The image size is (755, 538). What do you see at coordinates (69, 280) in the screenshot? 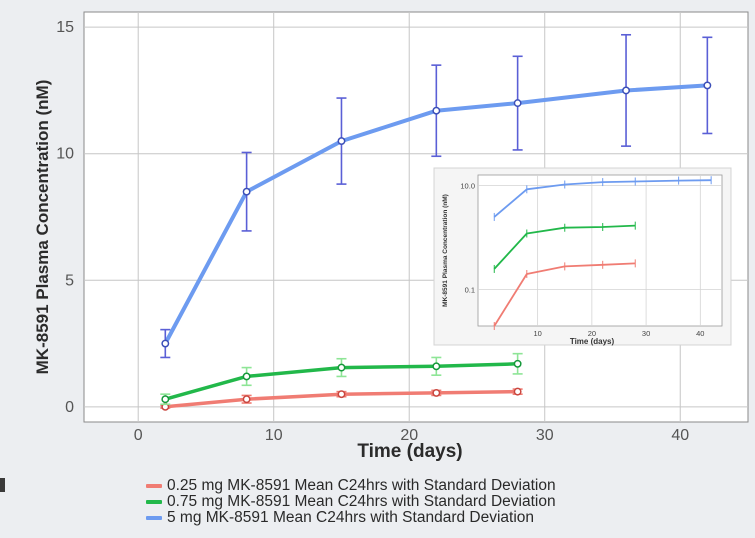
I see `y-tick-label: 5` at bounding box center [69, 280].